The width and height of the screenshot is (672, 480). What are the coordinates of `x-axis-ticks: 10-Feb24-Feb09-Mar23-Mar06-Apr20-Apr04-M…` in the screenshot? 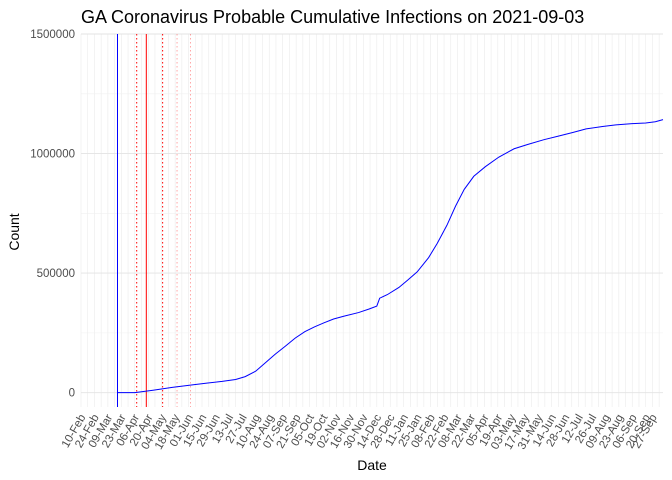 It's located at (360, 432).